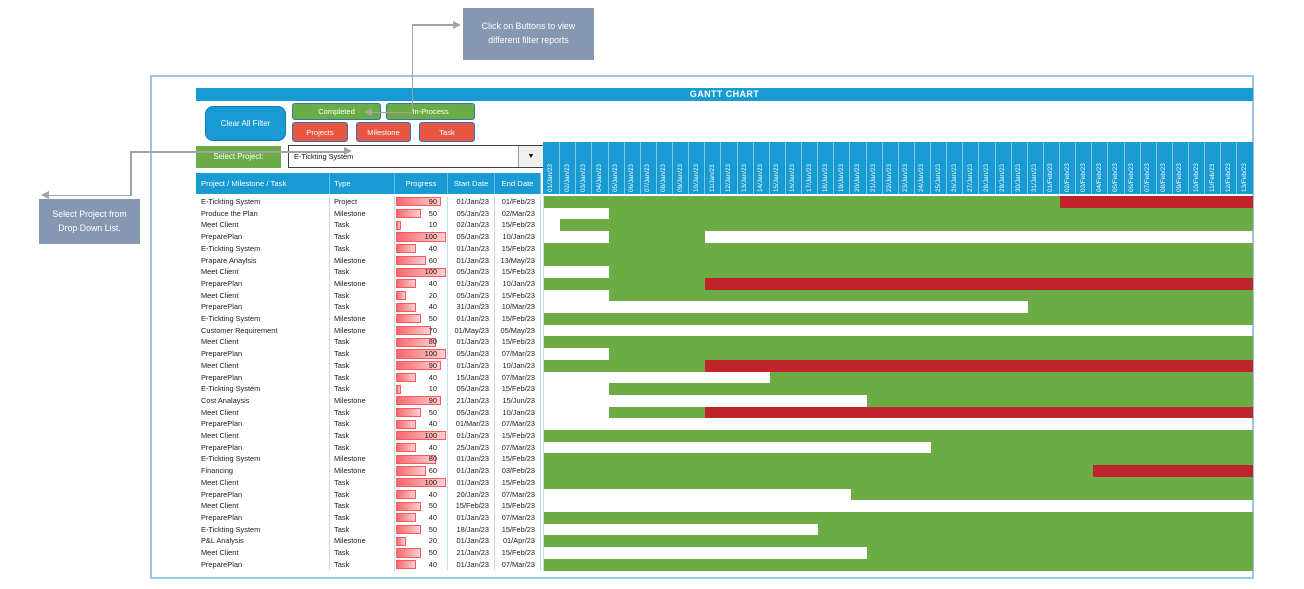 The width and height of the screenshot is (1304, 589). I want to click on table-row: Meet Client Task 100 01/Jan/23 15/Feb/23, so click(368, 436).